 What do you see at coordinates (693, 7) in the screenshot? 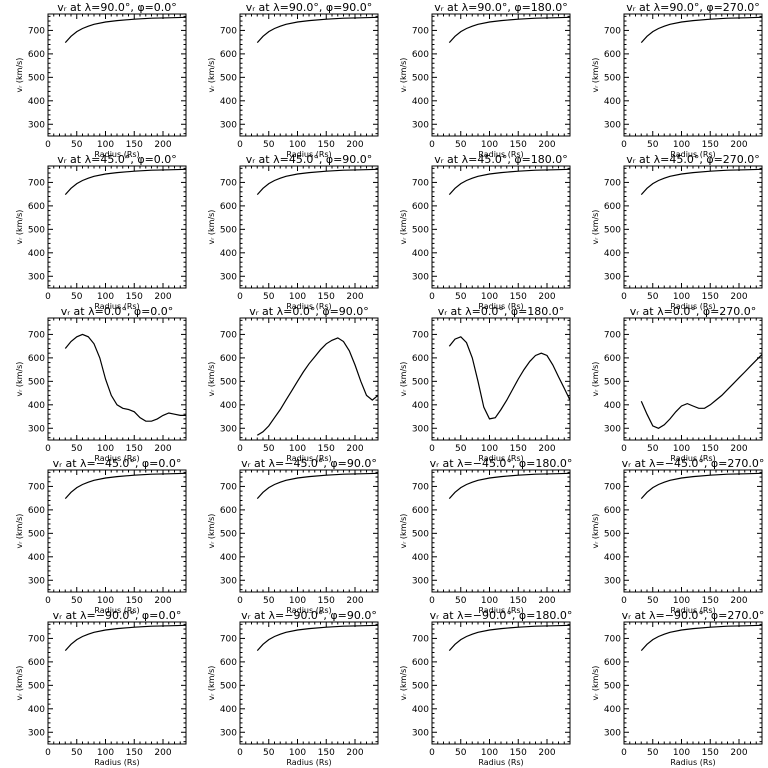
I see `panel-title: vᵣ at λ=90.0°, φ=270.0°` at bounding box center [693, 7].